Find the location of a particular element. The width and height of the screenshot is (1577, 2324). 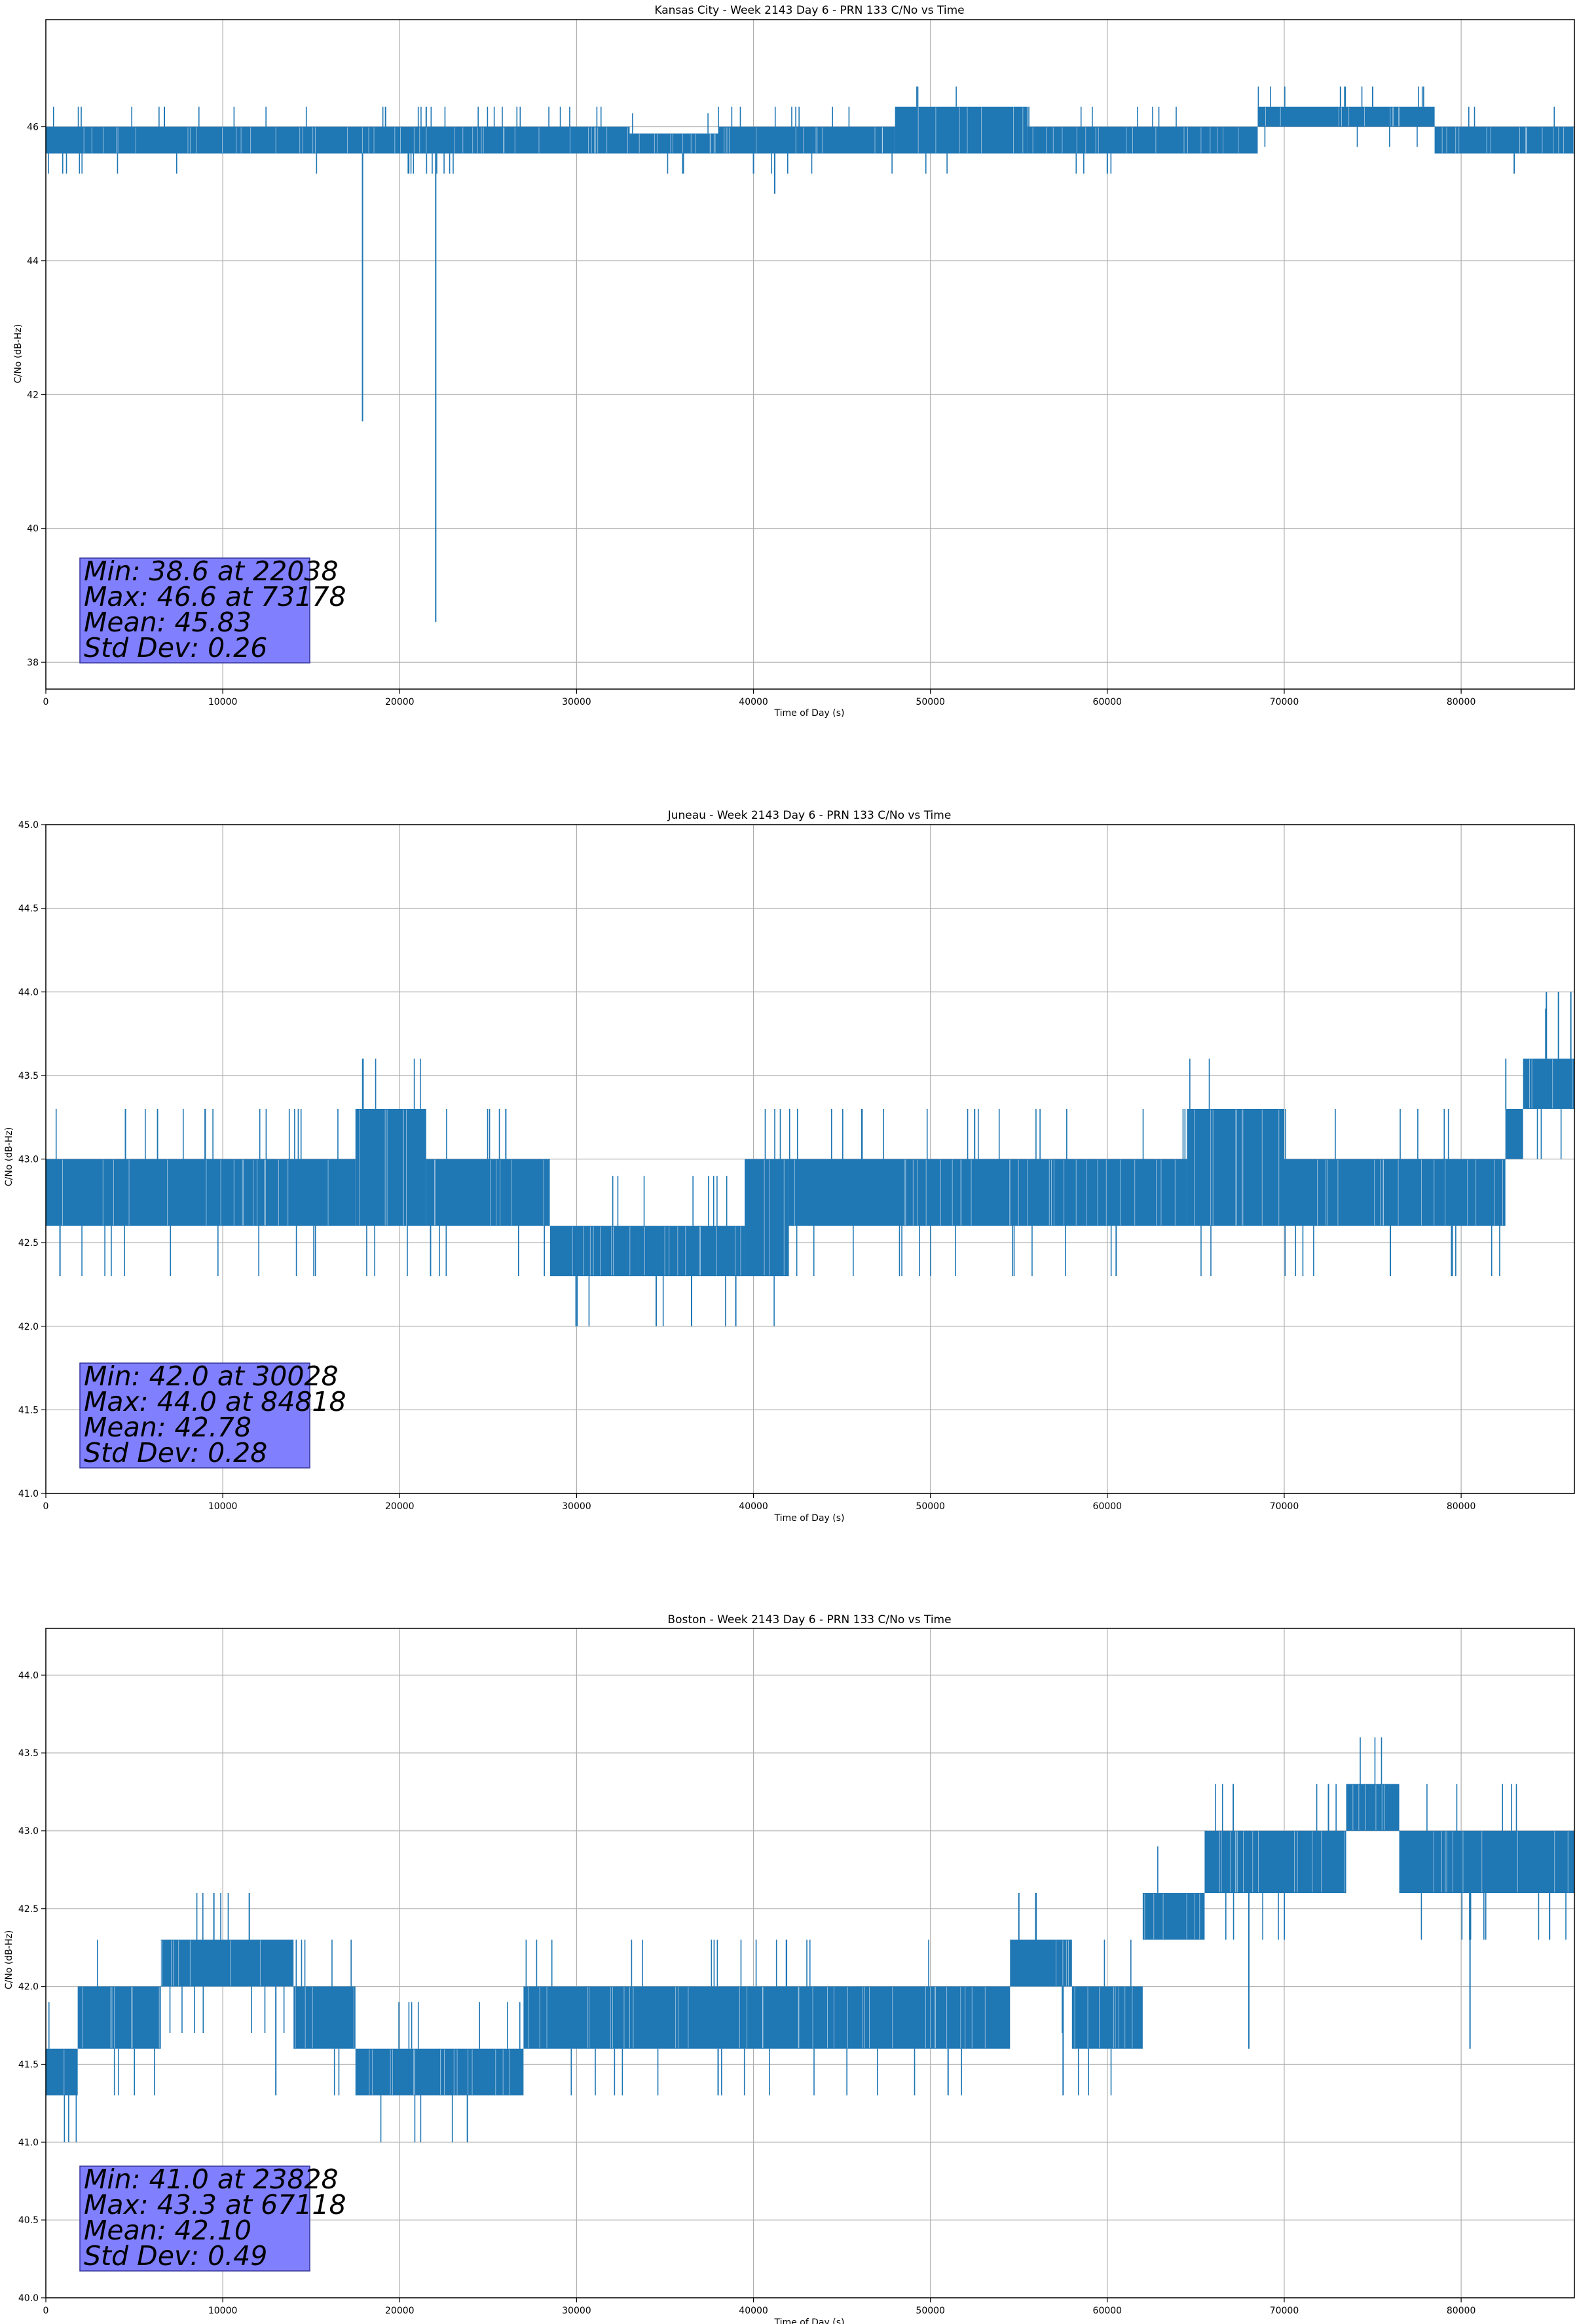

y-axis-ticks: 40.0 40.5 41.0 41.5 42.0 42.5 43.0 43.5 44.0 is located at coordinates (32, 1987).